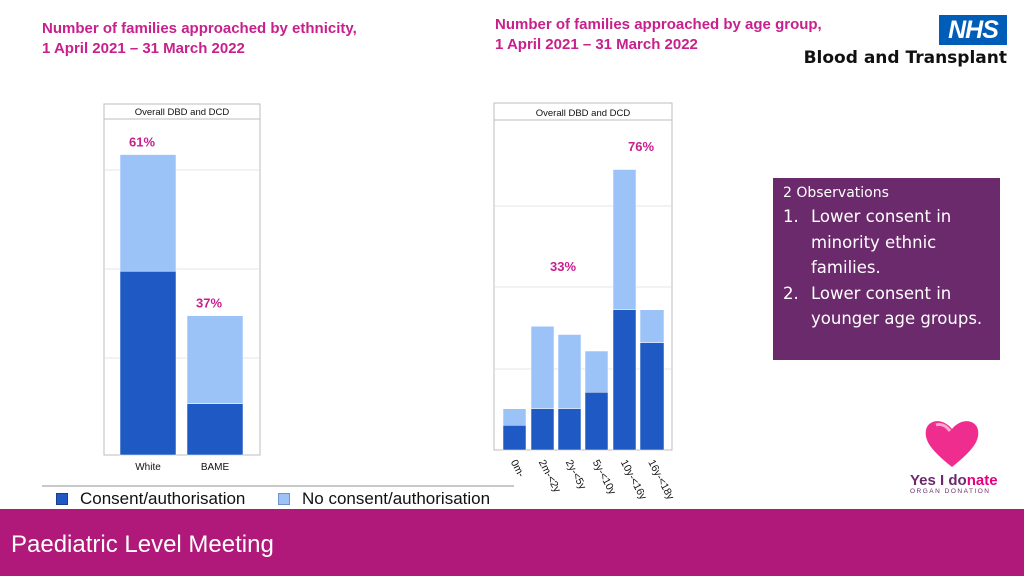 The image size is (1024, 576). Describe the element at coordinates (604, 478) in the screenshot. I see `age-tick-label: 5y-<10y` at that location.